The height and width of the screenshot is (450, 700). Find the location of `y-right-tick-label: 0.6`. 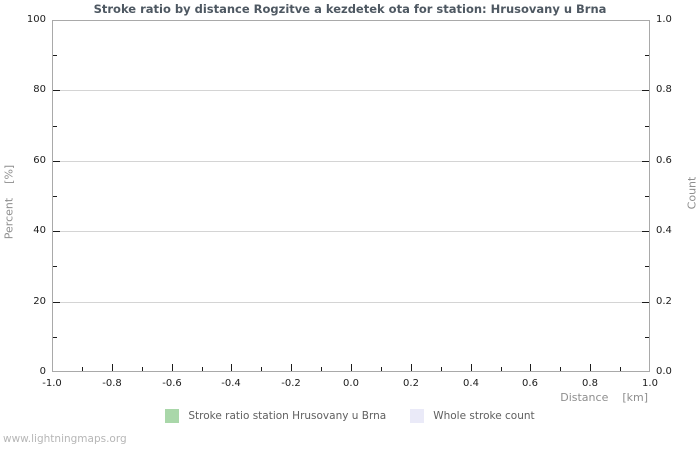

y-right-tick-label: 0.6 is located at coordinates (664, 160).